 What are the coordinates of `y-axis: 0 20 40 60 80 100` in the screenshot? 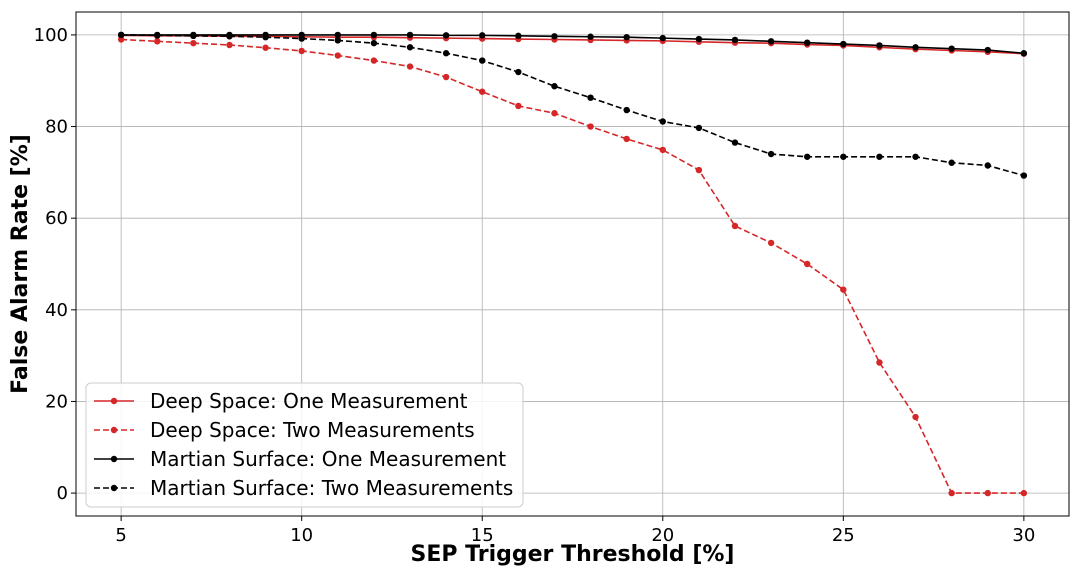 It's located at (55, 264).